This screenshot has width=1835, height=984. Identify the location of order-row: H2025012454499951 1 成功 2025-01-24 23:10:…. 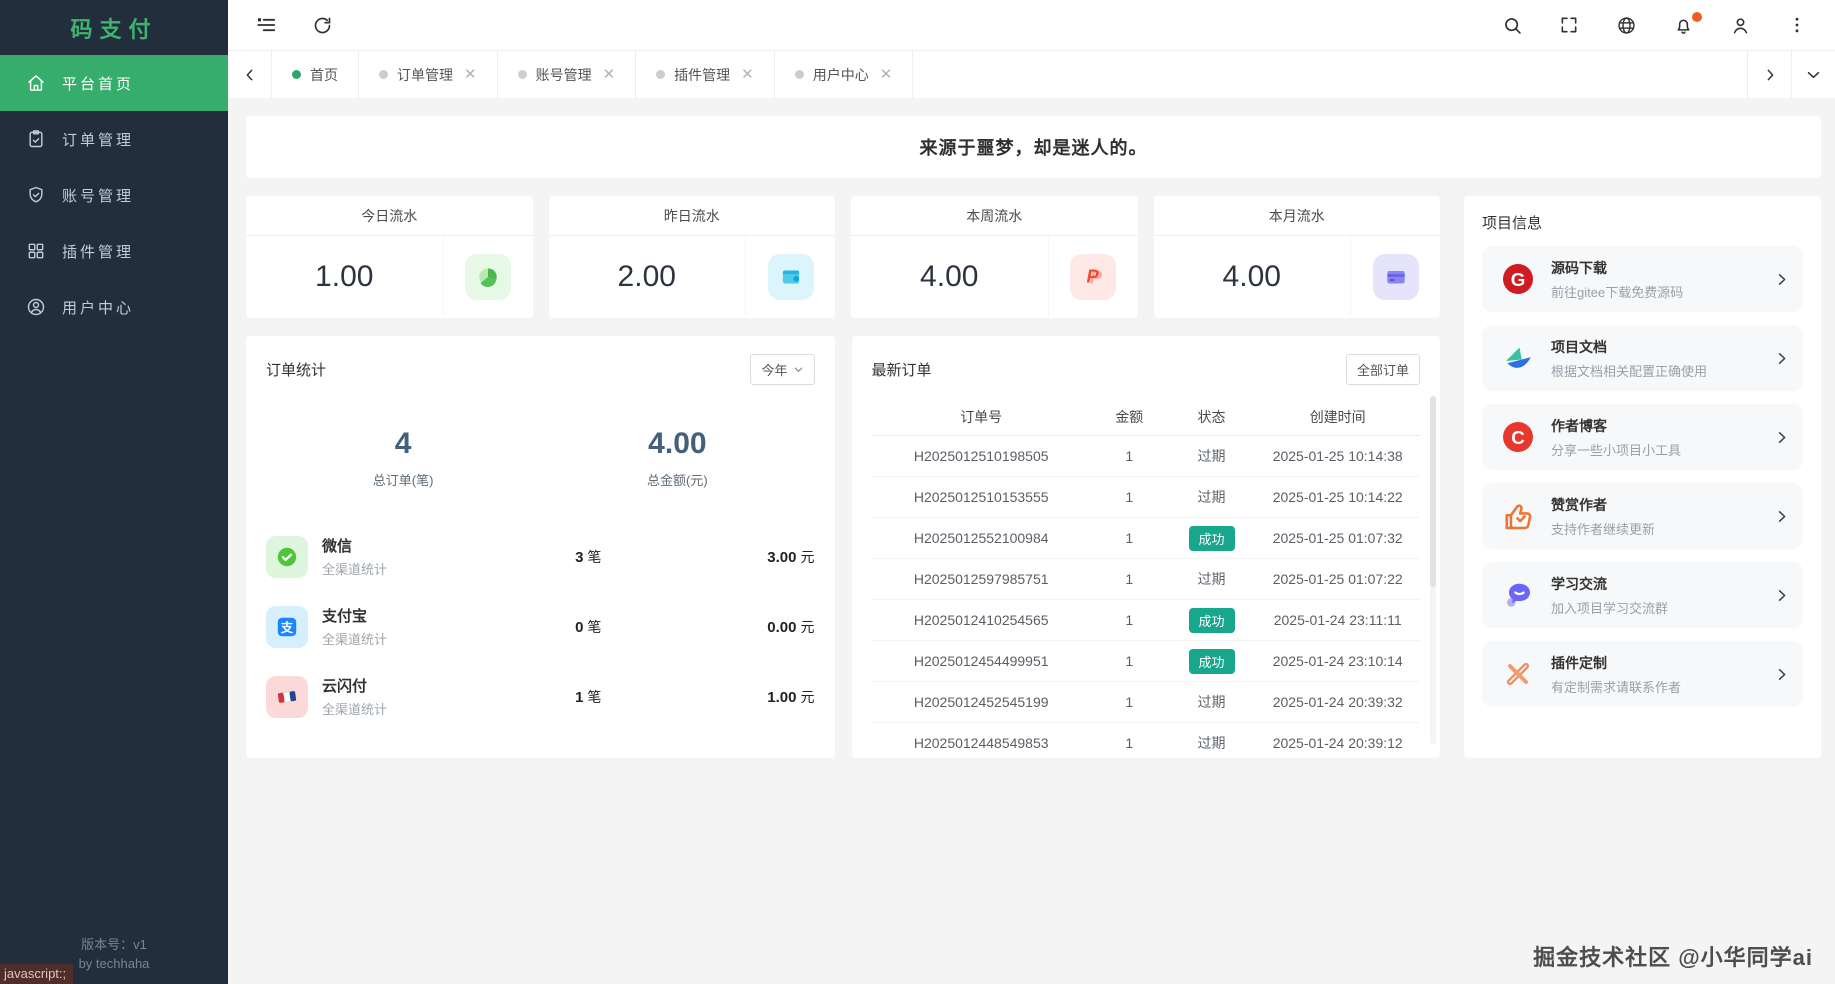
(1145, 661).